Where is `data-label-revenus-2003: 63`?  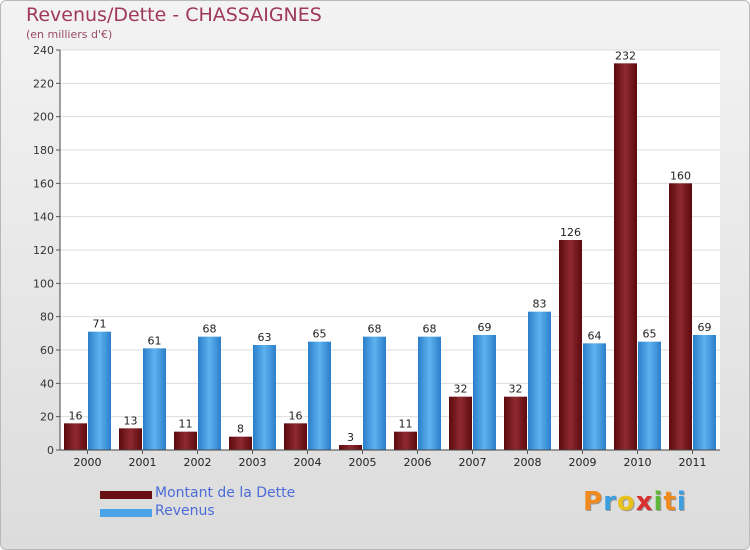 data-label-revenus-2003: 63 is located at coordinates (265, 337).